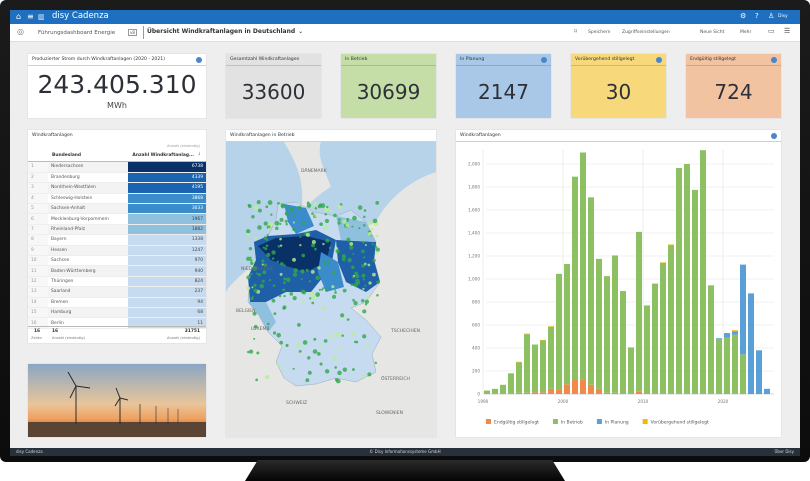 Image resolution: width=810 pixels, height=481 pixels. What do you see at coordinates (117, 292) in the screenshot?
I see `table-row: 13 Saarland 237` at bounding box center [117, 292].